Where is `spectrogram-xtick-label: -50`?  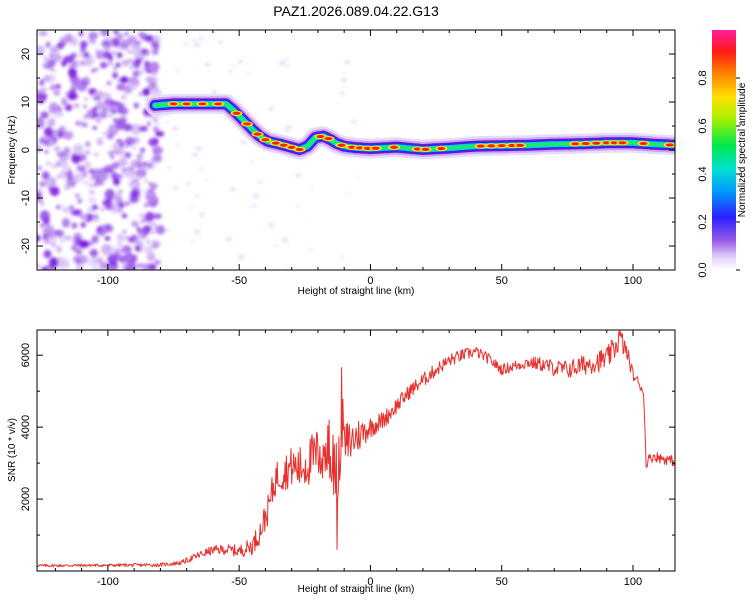
spectrogram-xtick-label: -50 is located at coordinates (239, 281).